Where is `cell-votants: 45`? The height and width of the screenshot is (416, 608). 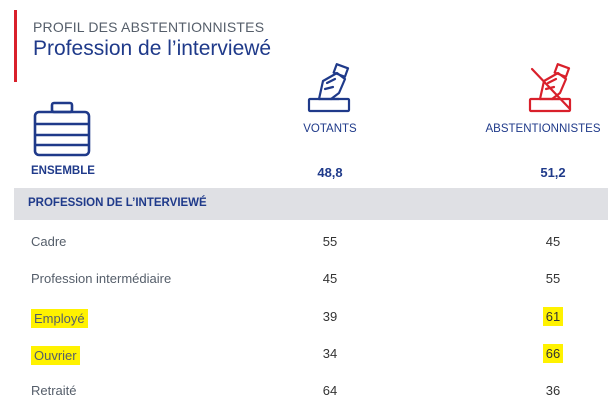 cell-votants: 45 is located at coordinates (330, 278).